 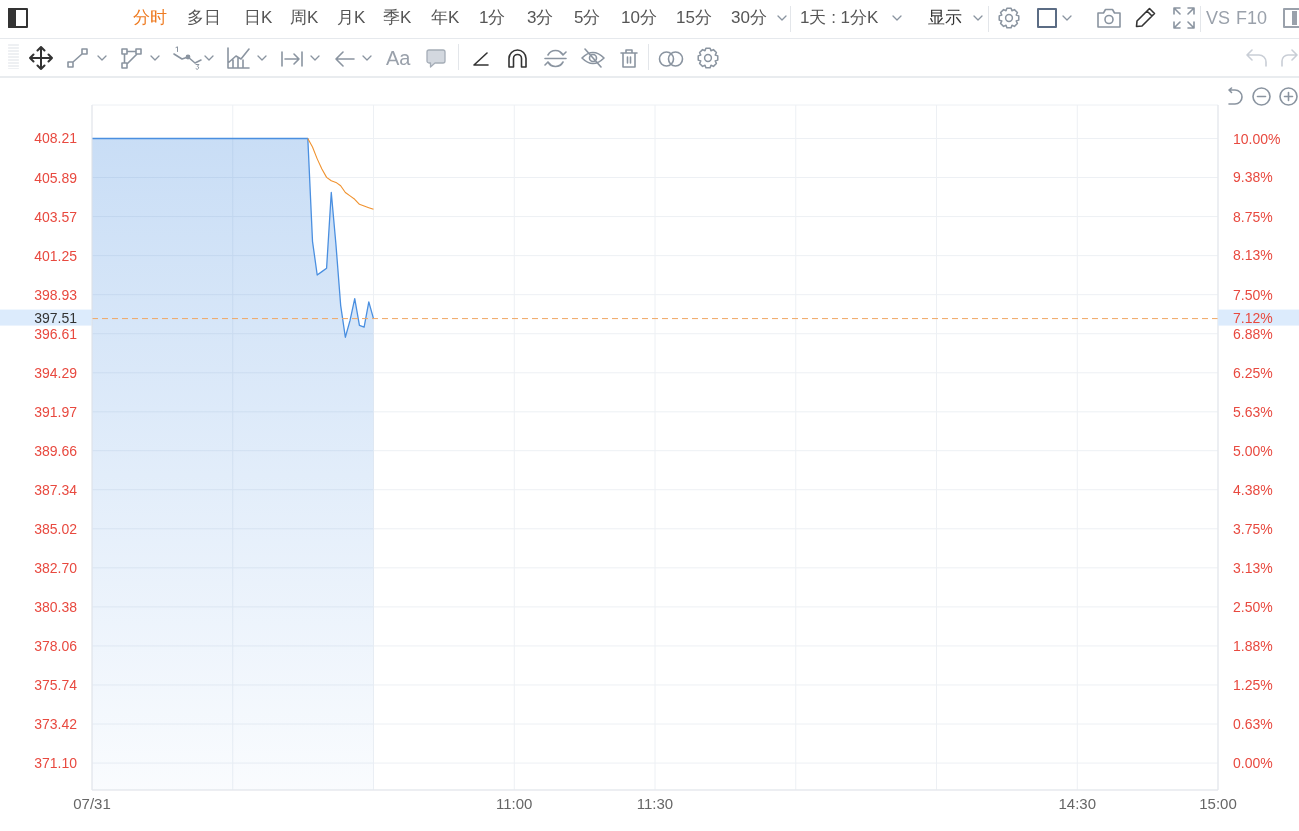 What do you see at coordinates (839, 18) in the screenshot?
I see `text: 1天 : 1分K` at bounding box center [839, 18].